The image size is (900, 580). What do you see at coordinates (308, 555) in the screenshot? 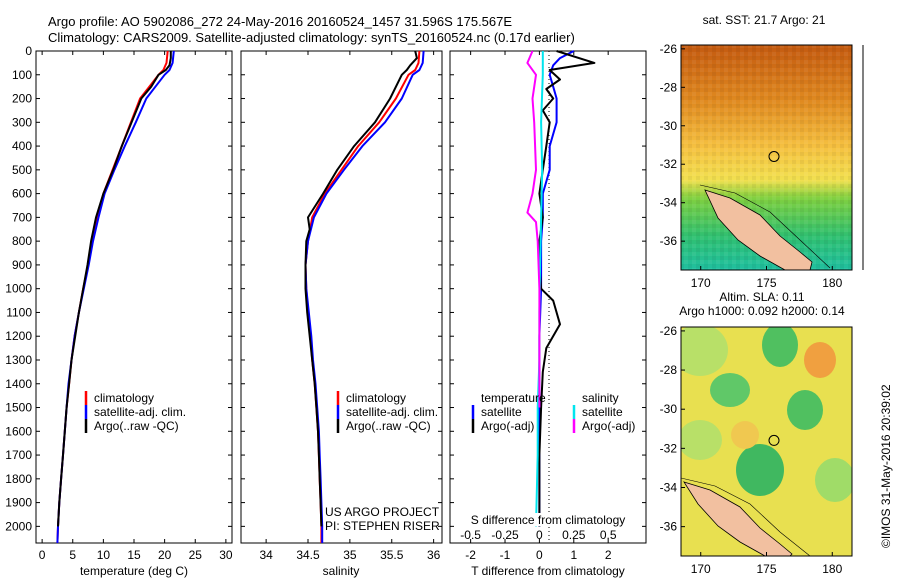
I see `x-tick-label: 34.5` at bounding box center [308, 555].